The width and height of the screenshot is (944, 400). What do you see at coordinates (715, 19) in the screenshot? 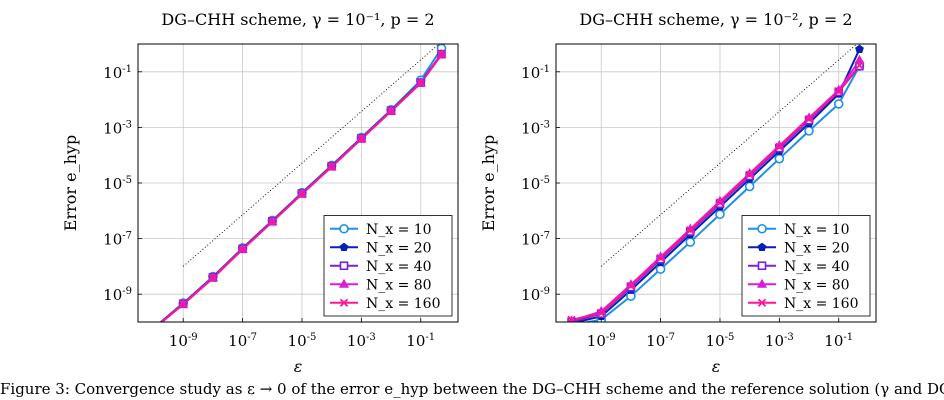
I see `chart-title: DG–CHH scheme, γ = 10⁻², p = 2` at bounding box center [715, 19].